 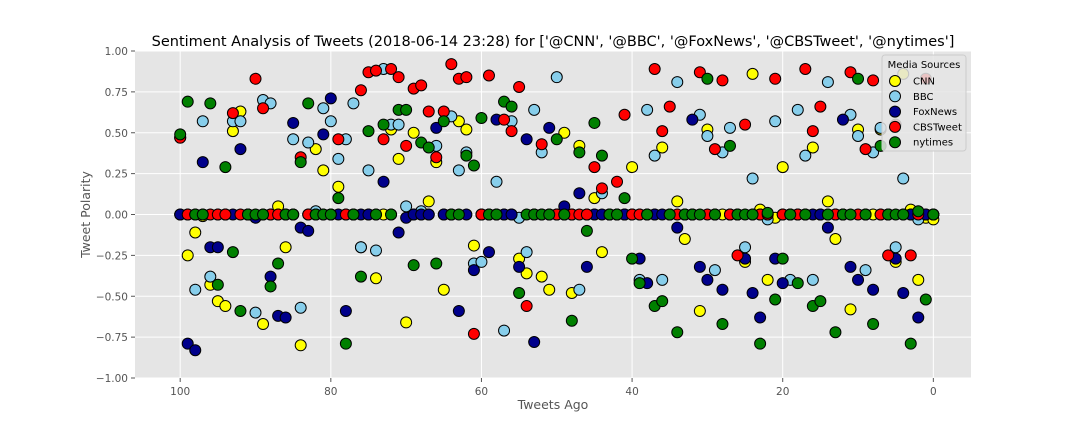 I want to click on y-tick-label: −0.25, so click(x=112, y=256).